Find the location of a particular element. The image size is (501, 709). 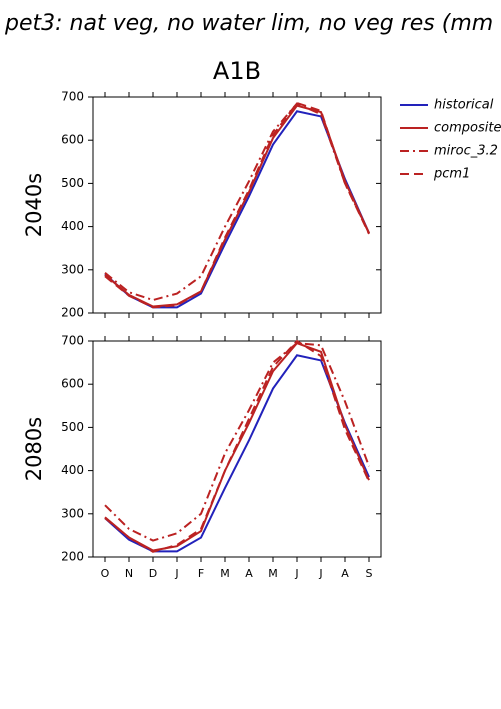

x-tick-label: S is located at coordinates (369, 573).